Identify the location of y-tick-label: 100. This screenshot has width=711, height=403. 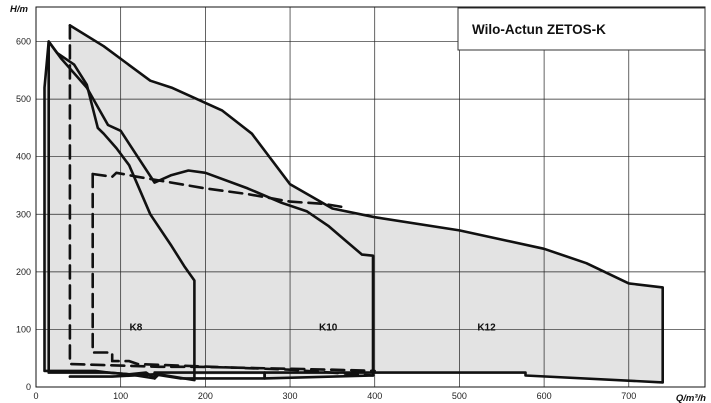
(23, 329).